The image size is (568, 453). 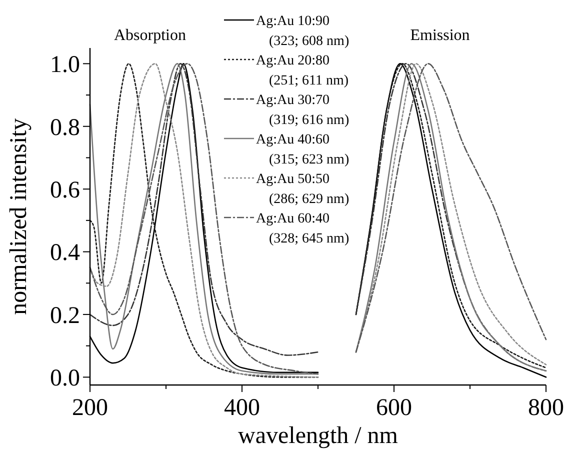 I want to click on y-tick-label: 0.0, so click(x=65, y=379).